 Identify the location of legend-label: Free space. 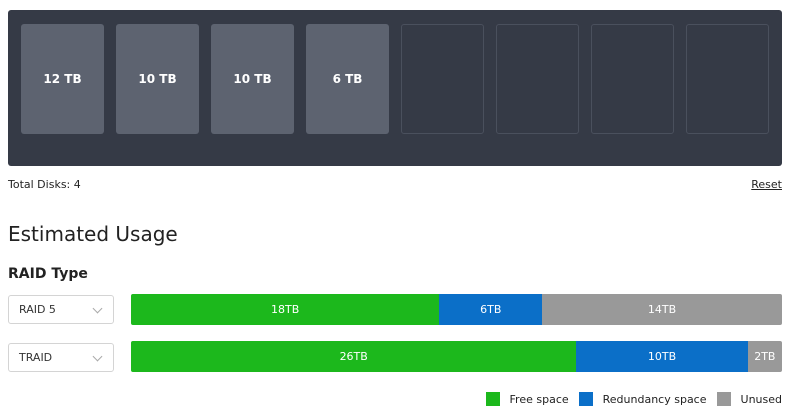
(539, 399).